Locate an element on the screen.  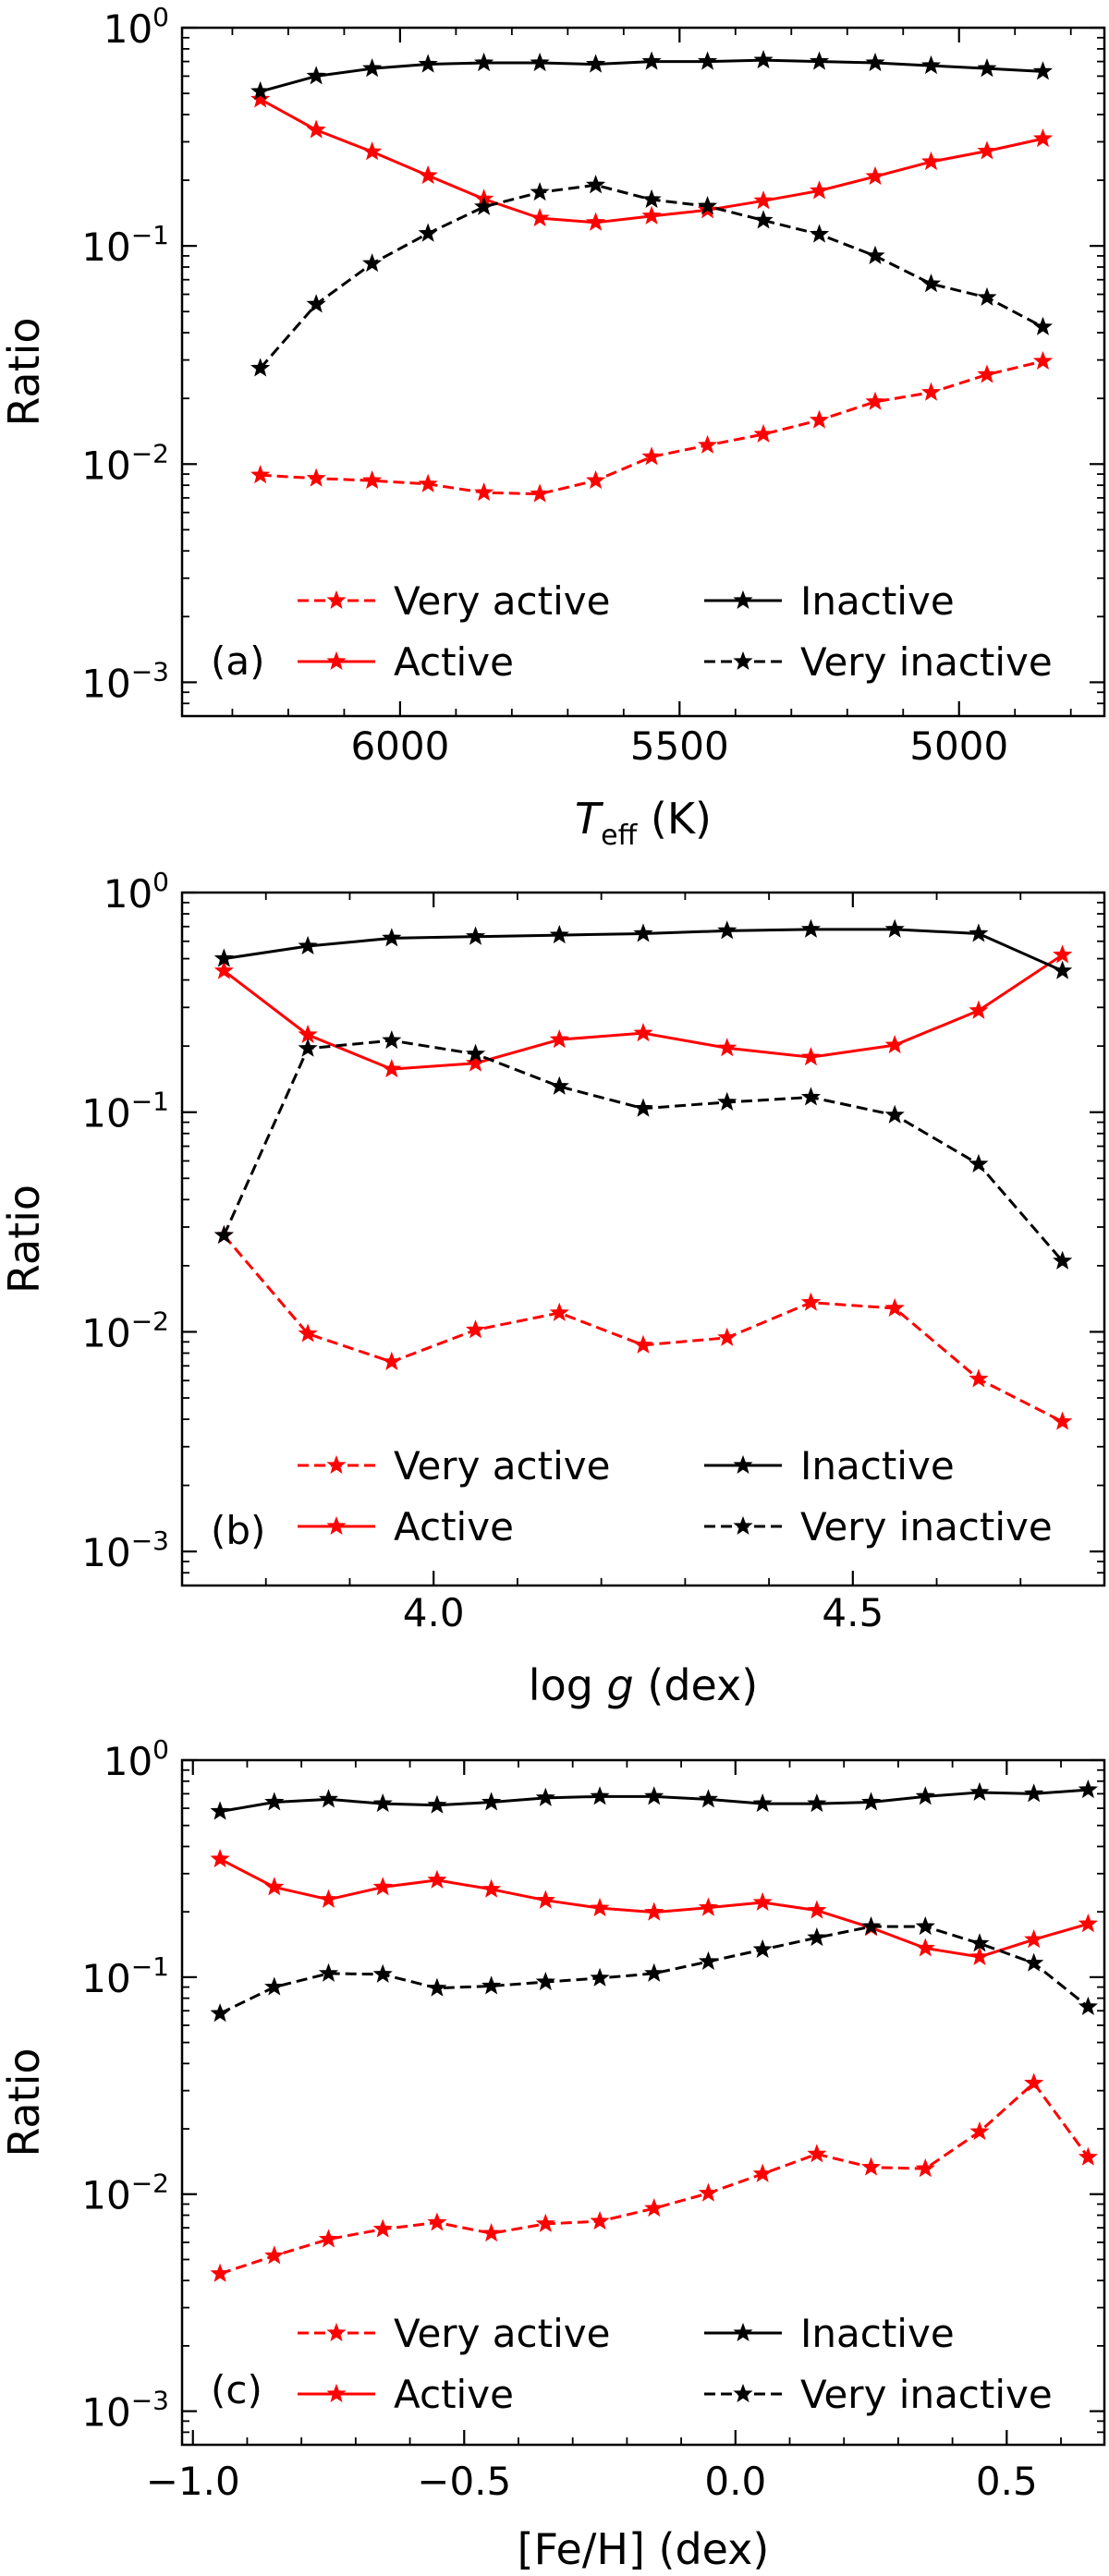
x-tick-label: −0.5 is located at coordinates (464, 2481).